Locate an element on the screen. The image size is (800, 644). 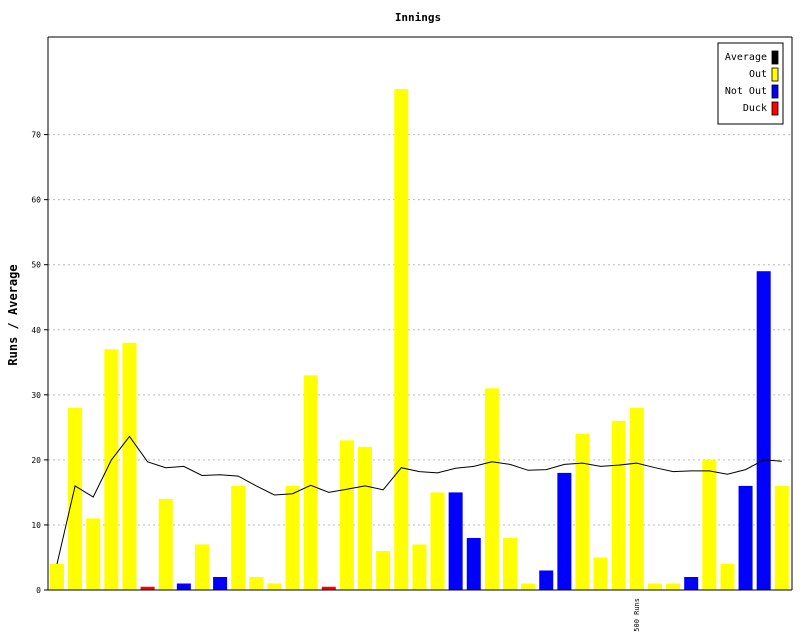
y-tick-label: 20 is located at coordinates (36, 460).